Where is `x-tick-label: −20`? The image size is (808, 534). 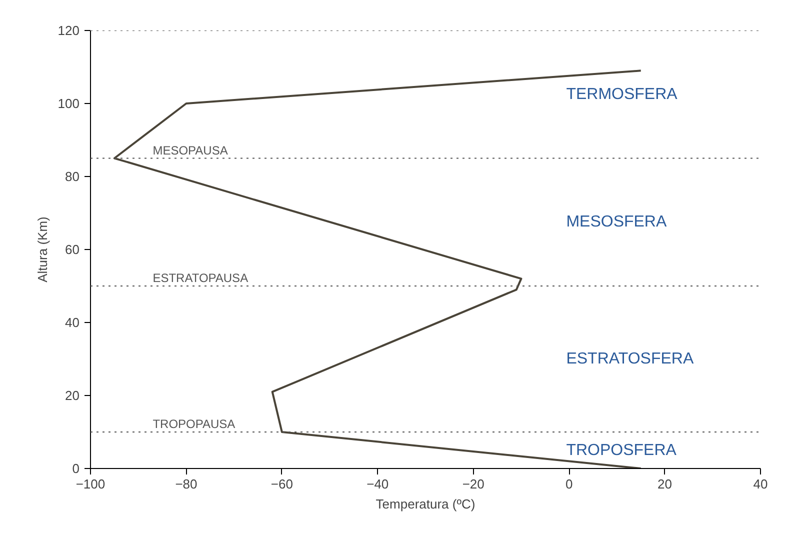 x-tick-label: −20 is located at coordinates (473, 484).